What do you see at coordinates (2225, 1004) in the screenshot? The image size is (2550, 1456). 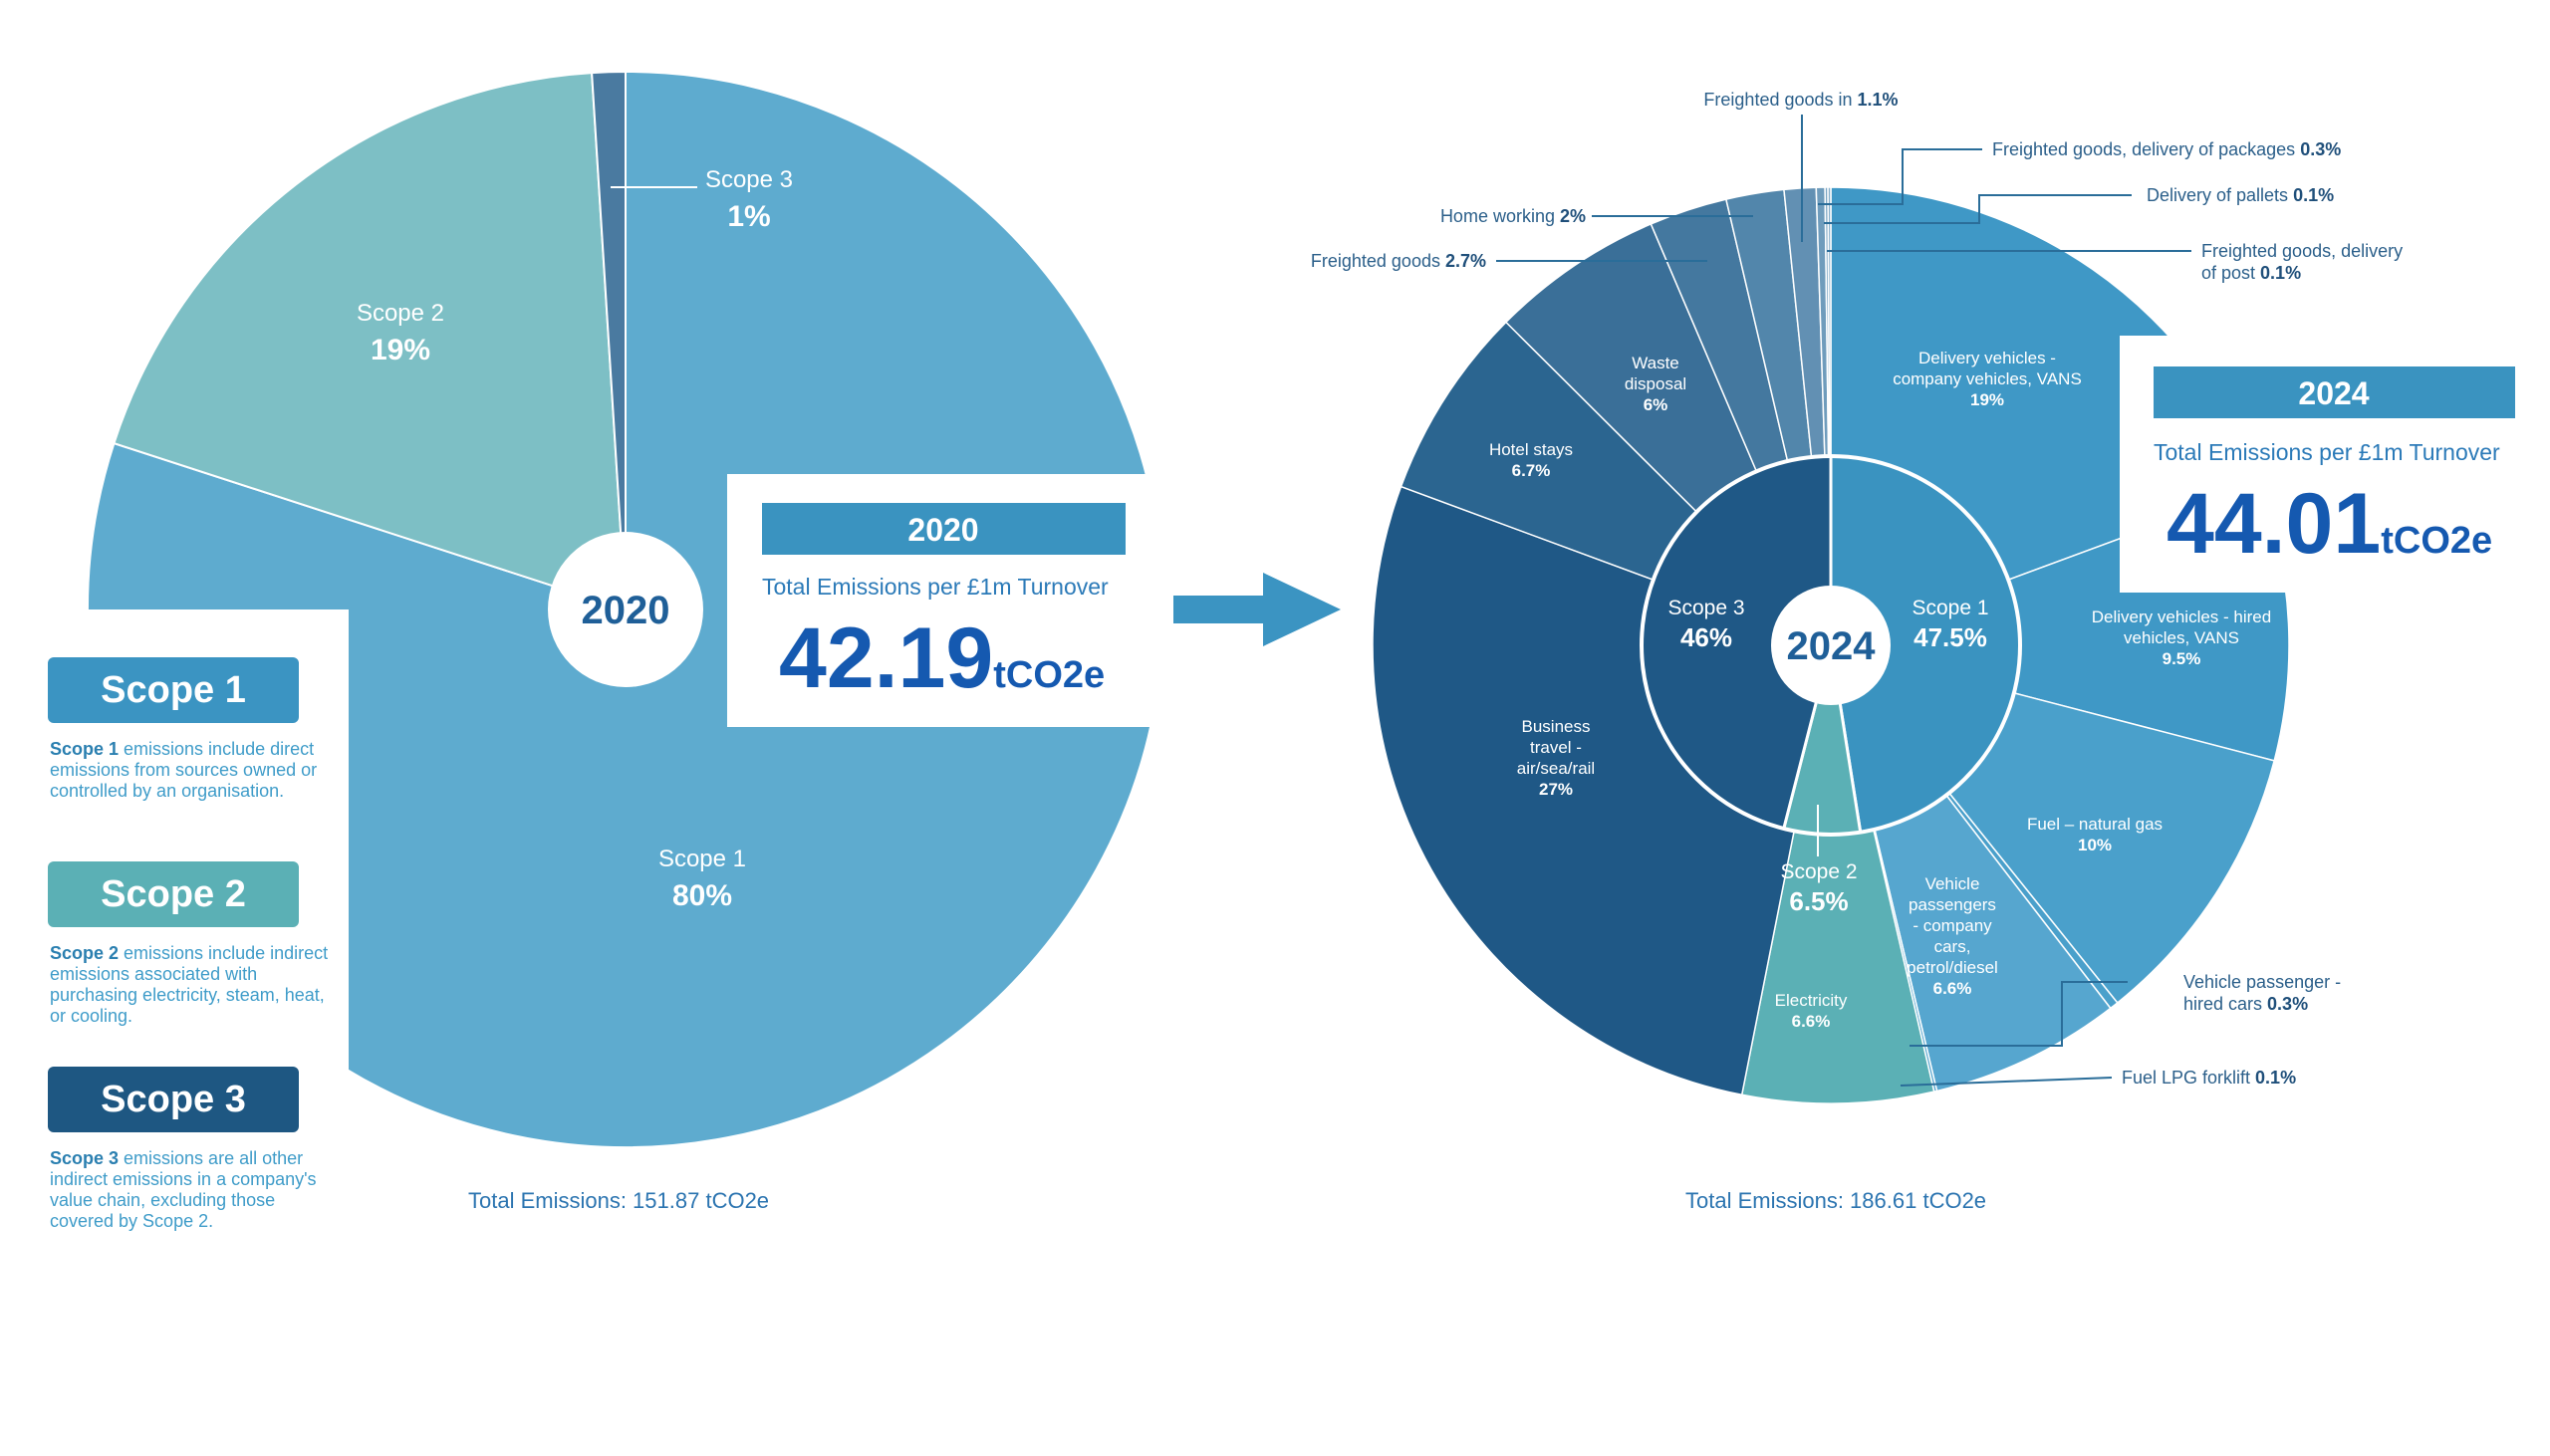 I see `callout-hired-cars-line-2-text: hired cars` at bounding box center [2225, 1004].